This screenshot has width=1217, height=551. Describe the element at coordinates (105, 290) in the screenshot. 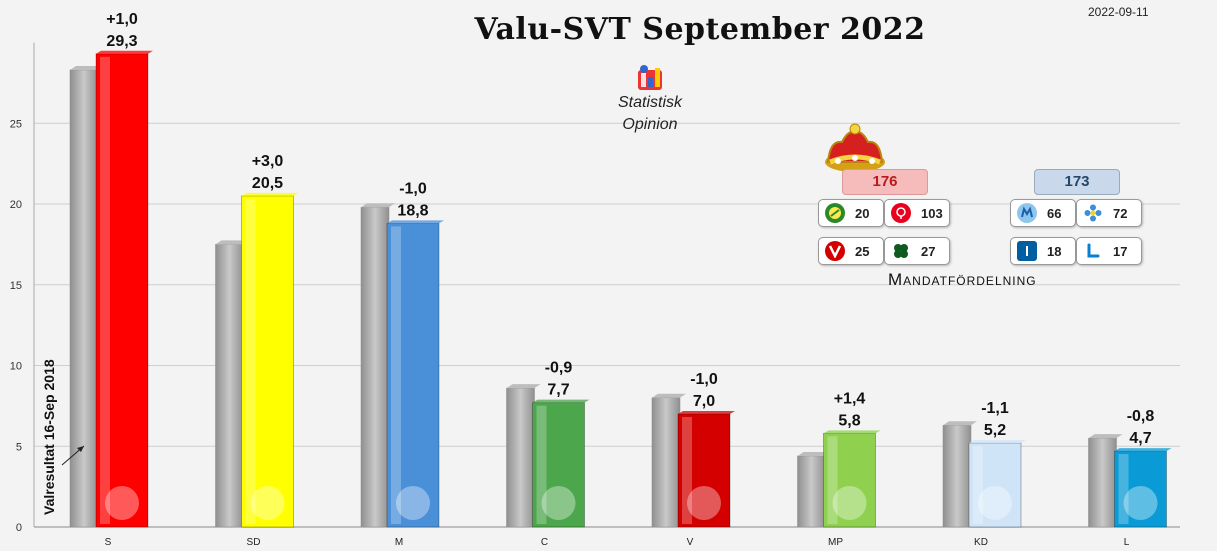

I see `bar-highlight-s` at that location.